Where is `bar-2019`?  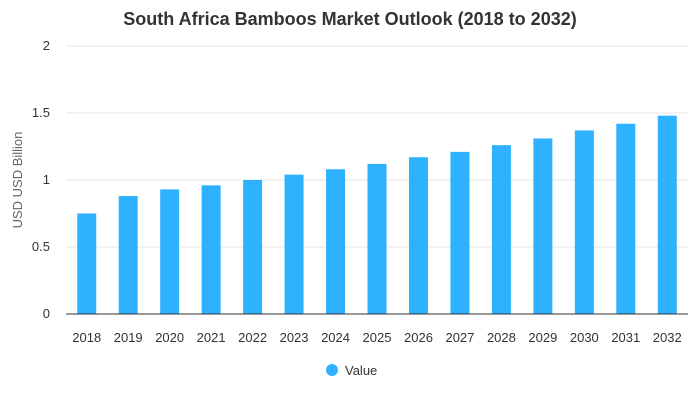
bar-2019 is located at coordinates (128, 255).